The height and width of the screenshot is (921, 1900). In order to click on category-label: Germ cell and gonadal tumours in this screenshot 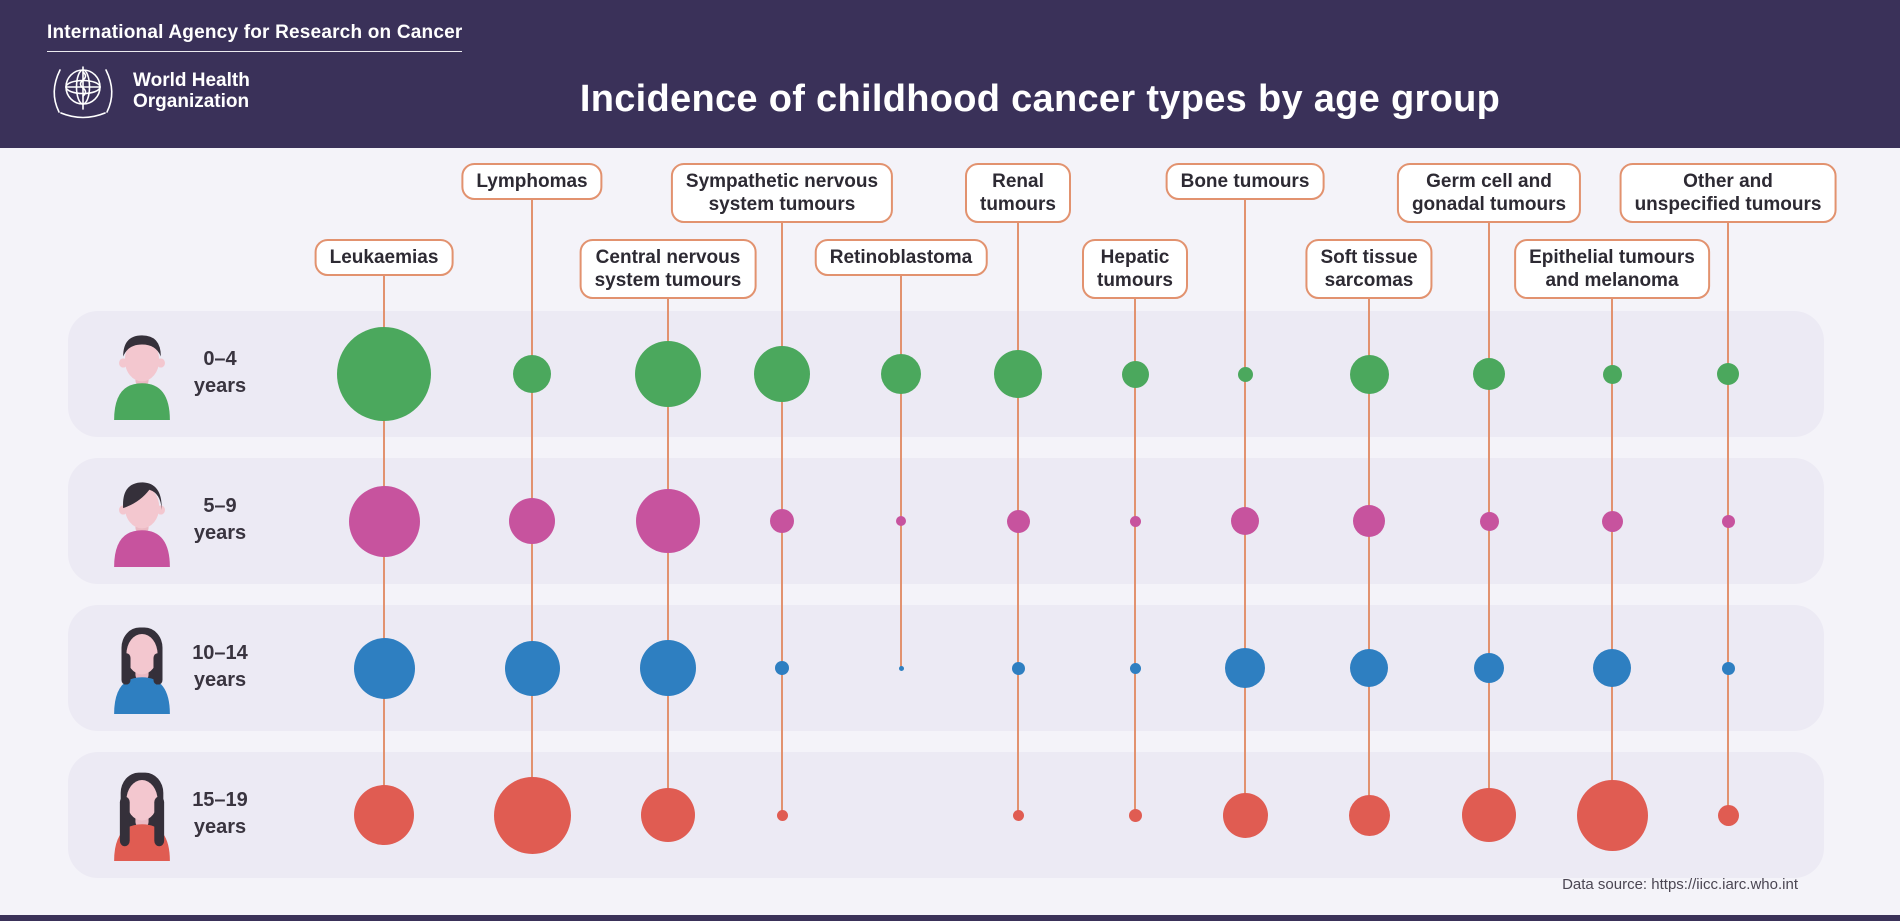, I will do `click(1489, 193)`.